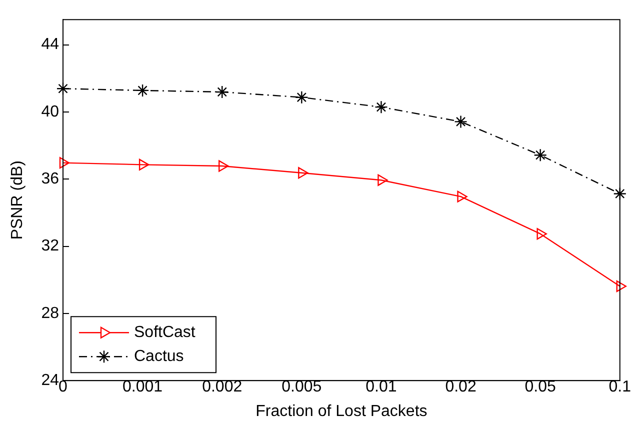 The height and width of the screenshot is (425, 634). I want to click on legend-label: SoftCast, so click(165, 333).